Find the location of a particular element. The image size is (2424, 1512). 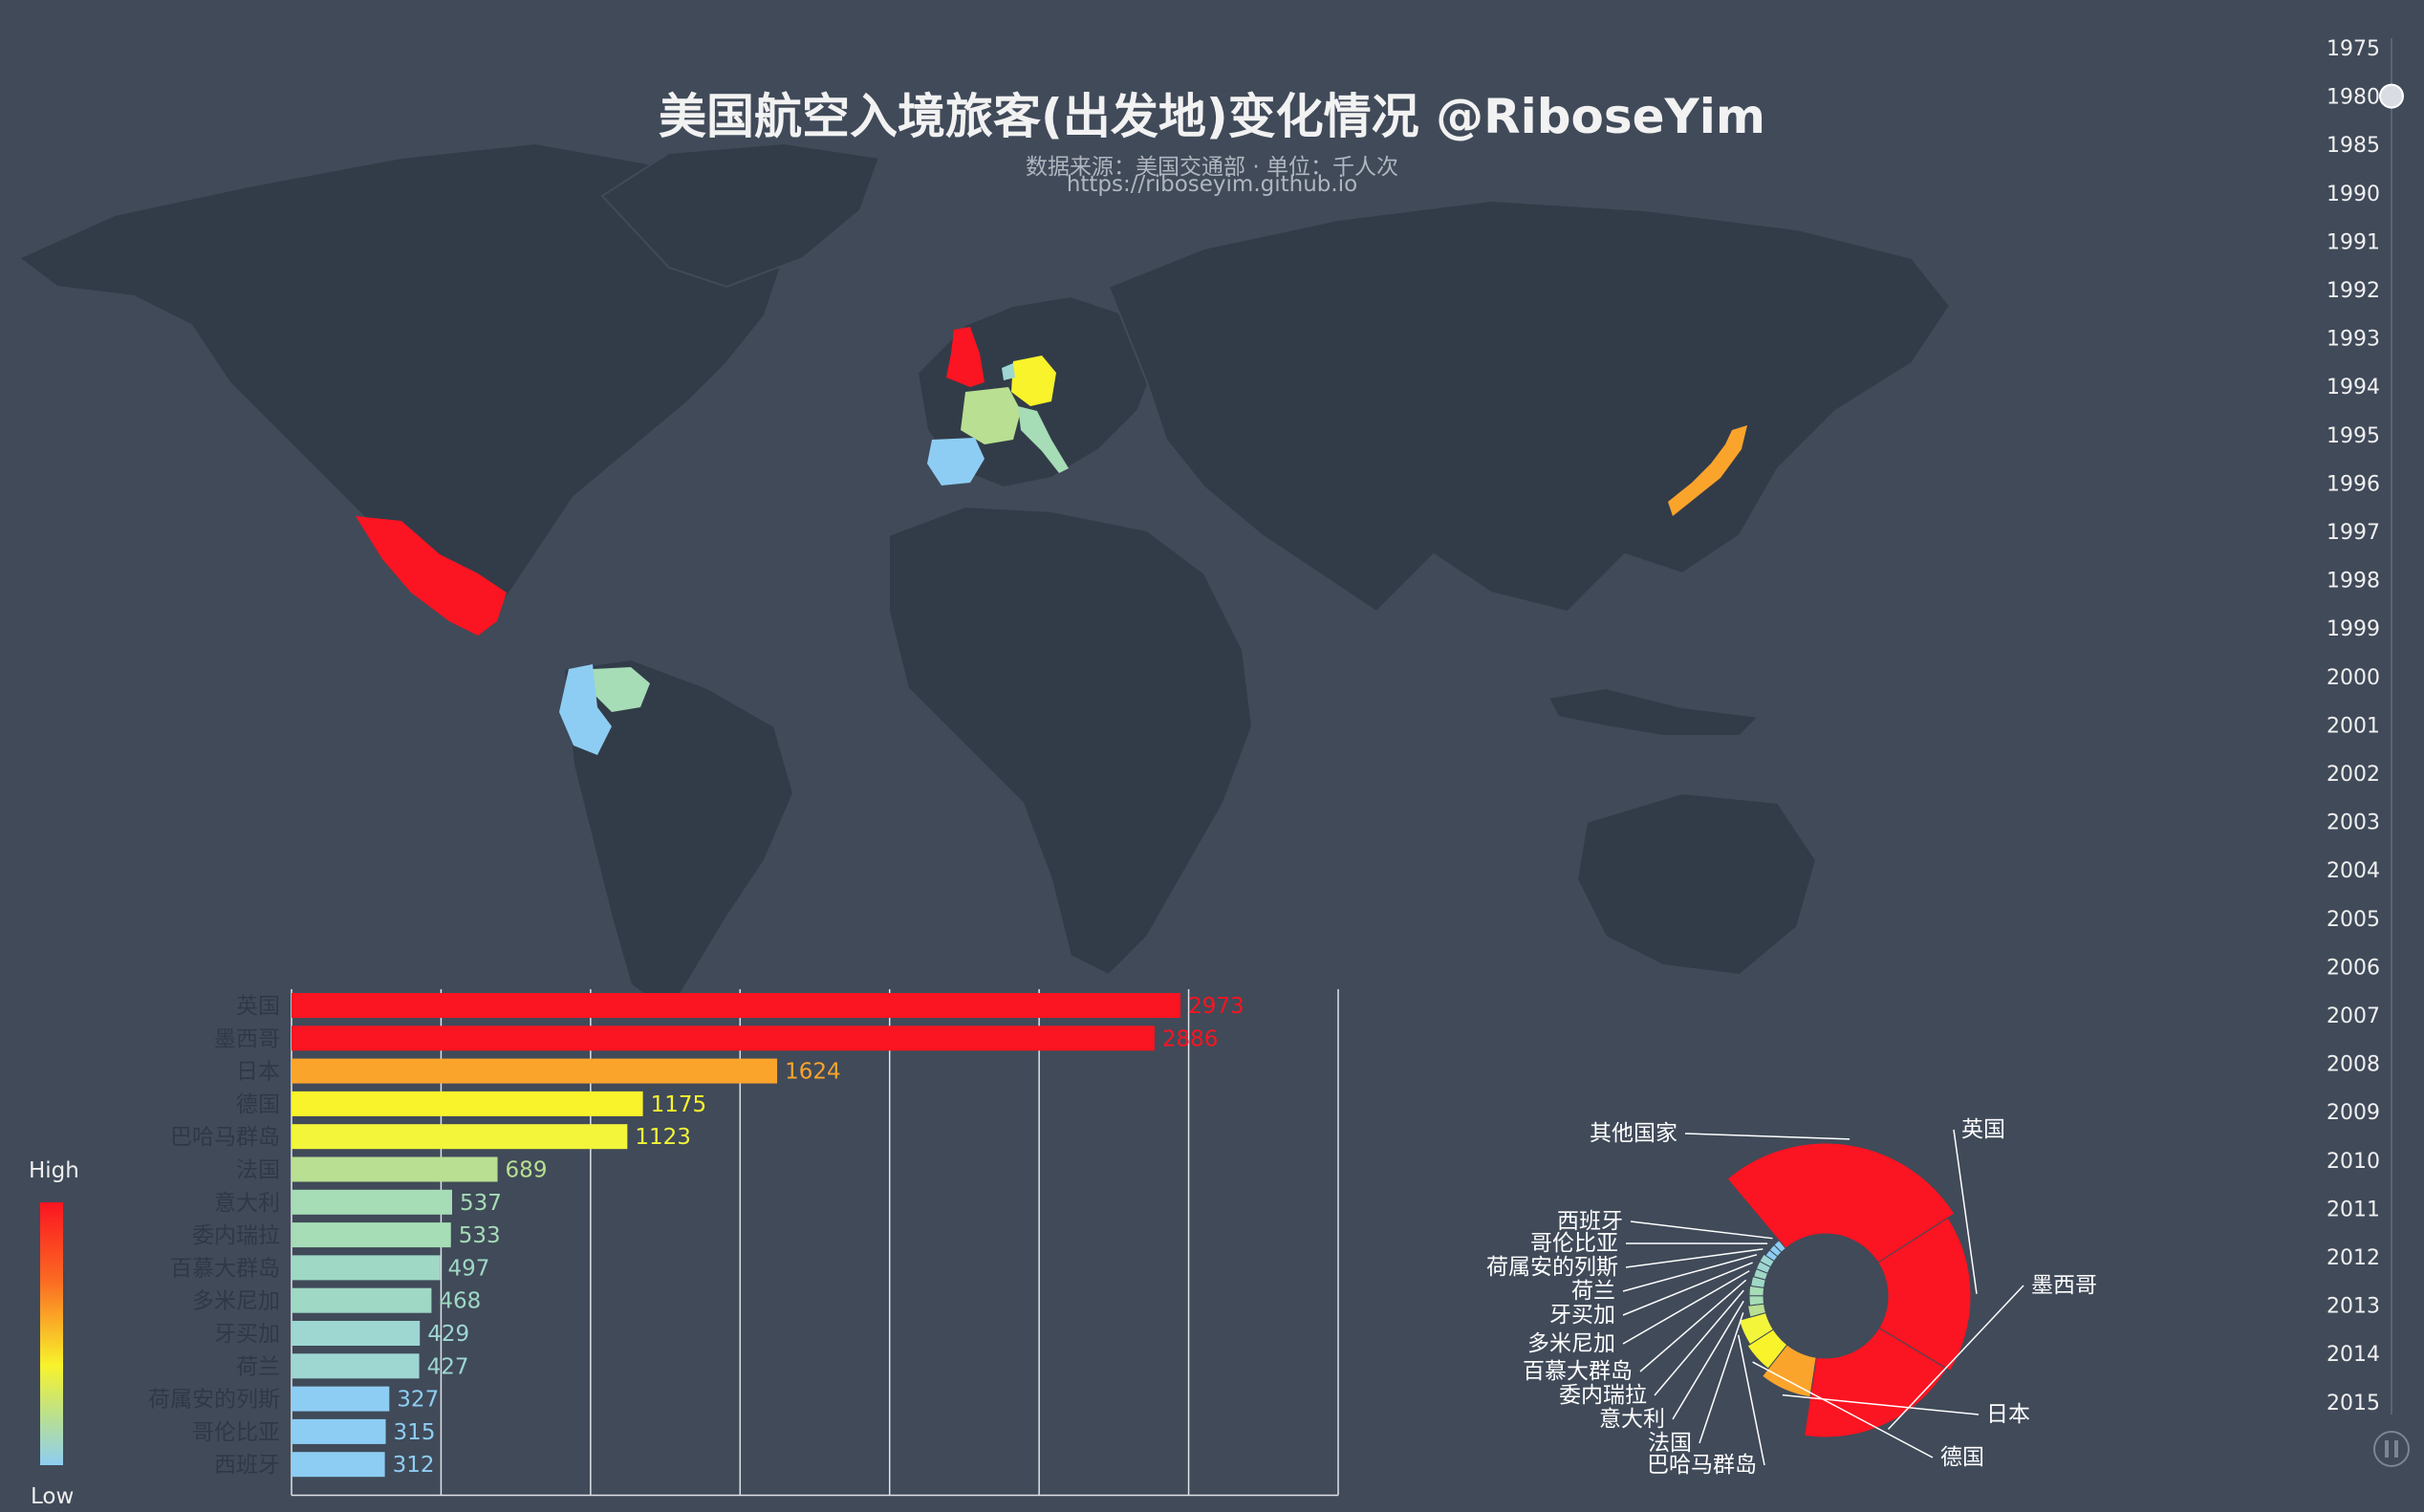

timeline-year-label: 2002 is located at coordinates (2353, 775).